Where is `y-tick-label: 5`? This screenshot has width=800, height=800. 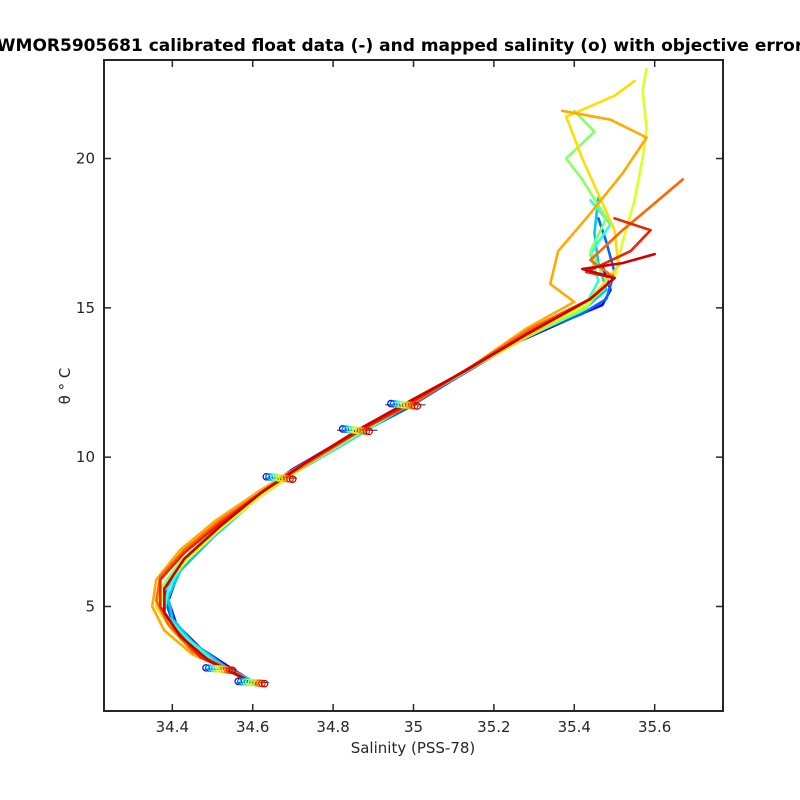
y-tick-label: 5 is located at coordinates (90, 606).